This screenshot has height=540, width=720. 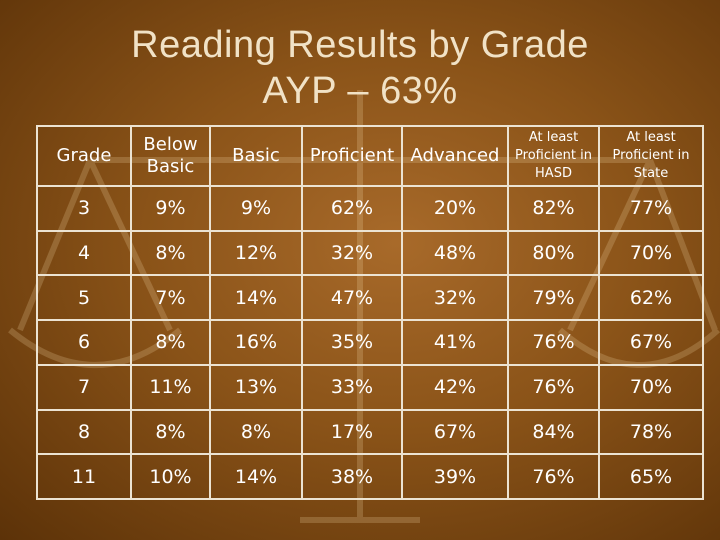 What do you see at coordinates (84, 476) in the screenshot?
I see `cell-grade: 11` at bounding box center [84, 476].